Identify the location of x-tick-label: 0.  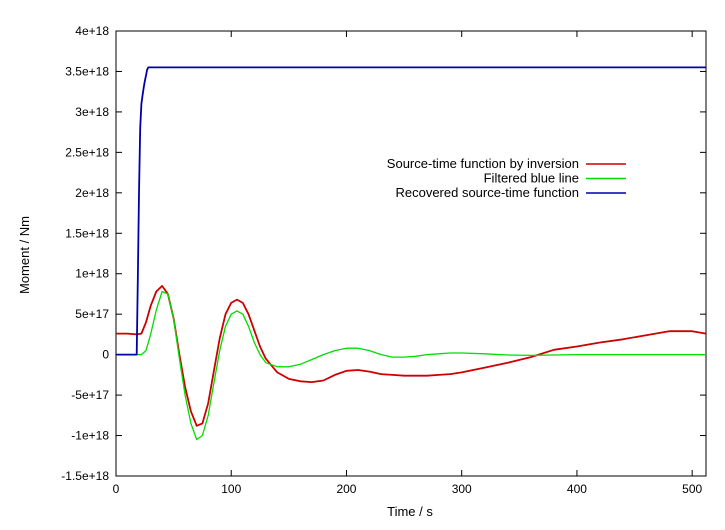
(116, 489).